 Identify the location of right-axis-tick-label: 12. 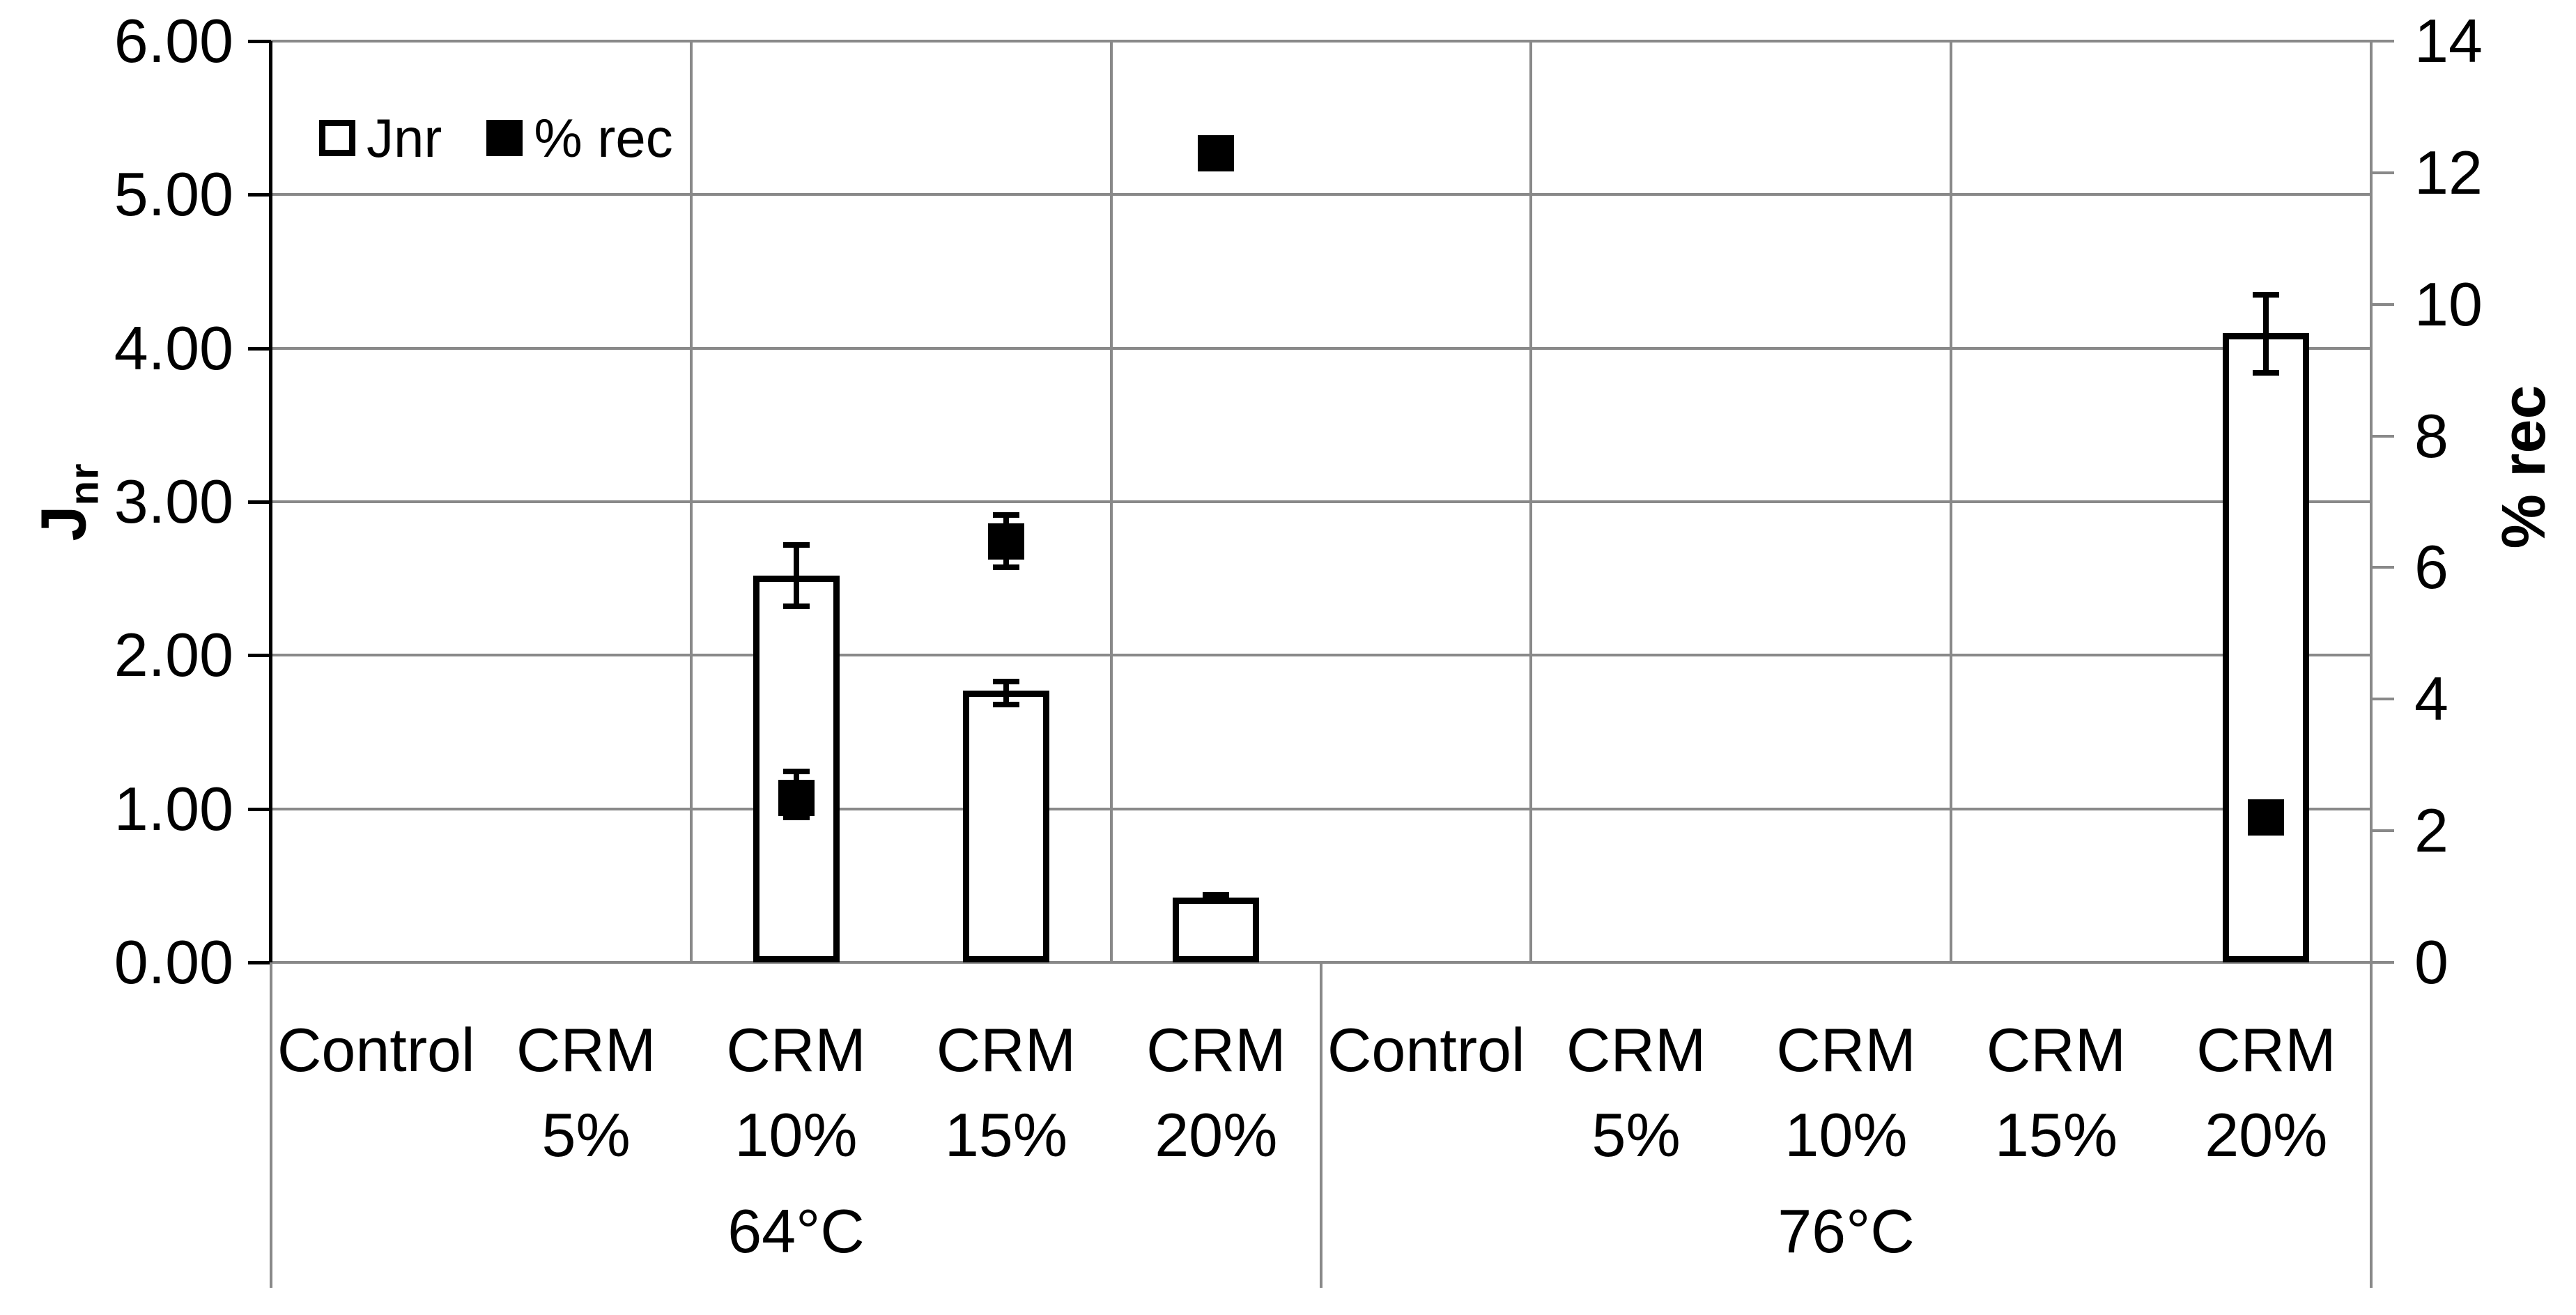
(2448, 172).